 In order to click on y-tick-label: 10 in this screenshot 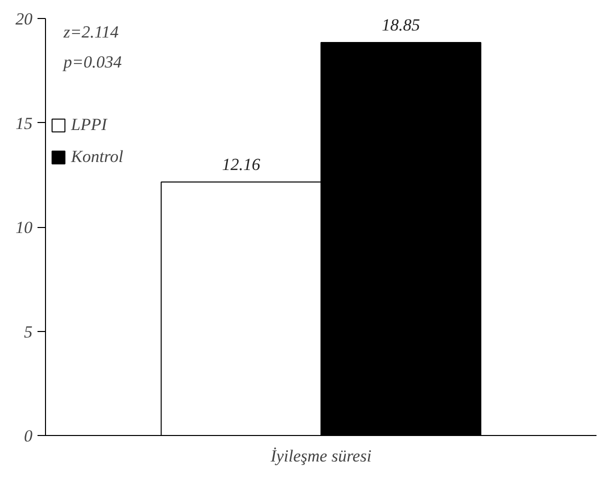, I will do `click(24, 227)`.